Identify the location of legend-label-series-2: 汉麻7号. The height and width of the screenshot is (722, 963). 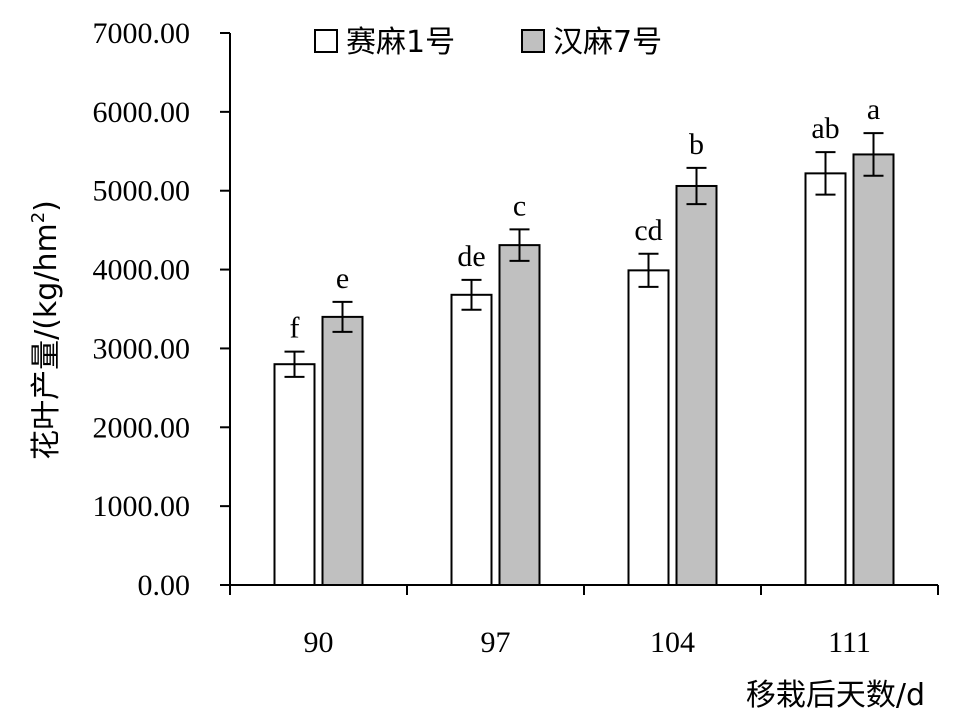
(607, 42).